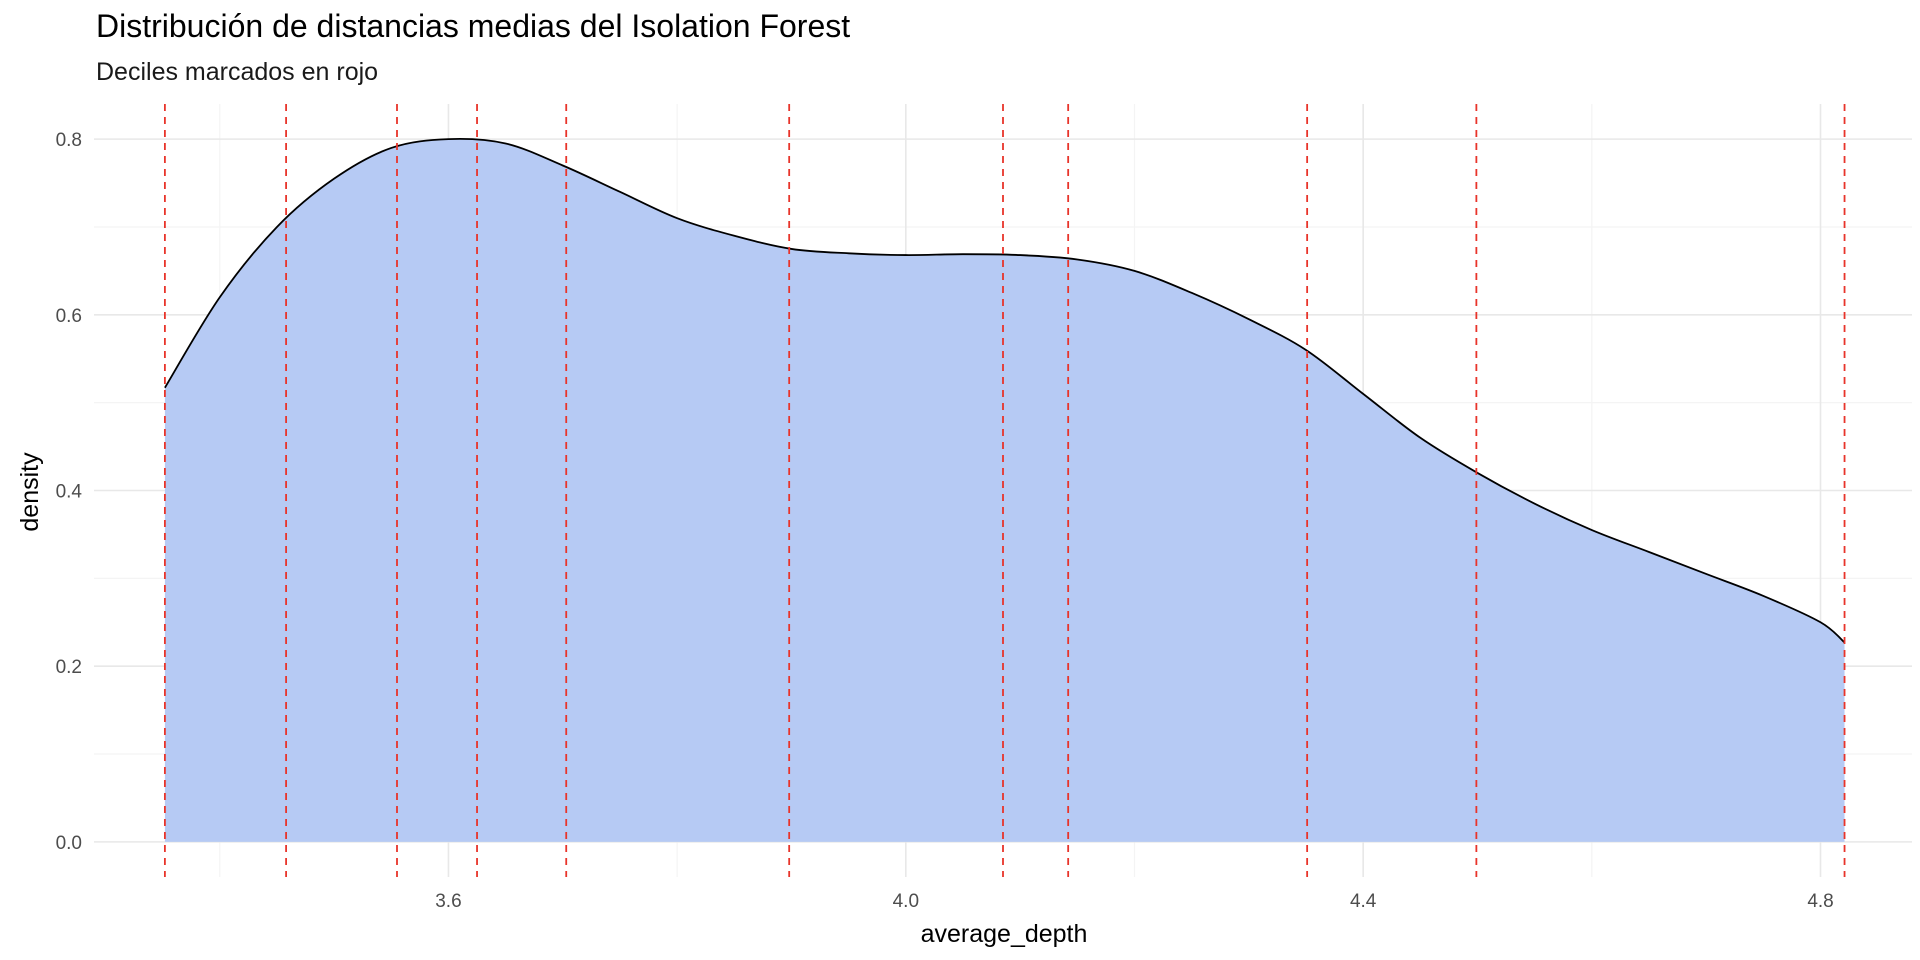  I want to click on y-tick-label: 0.6, so click(69, 316).